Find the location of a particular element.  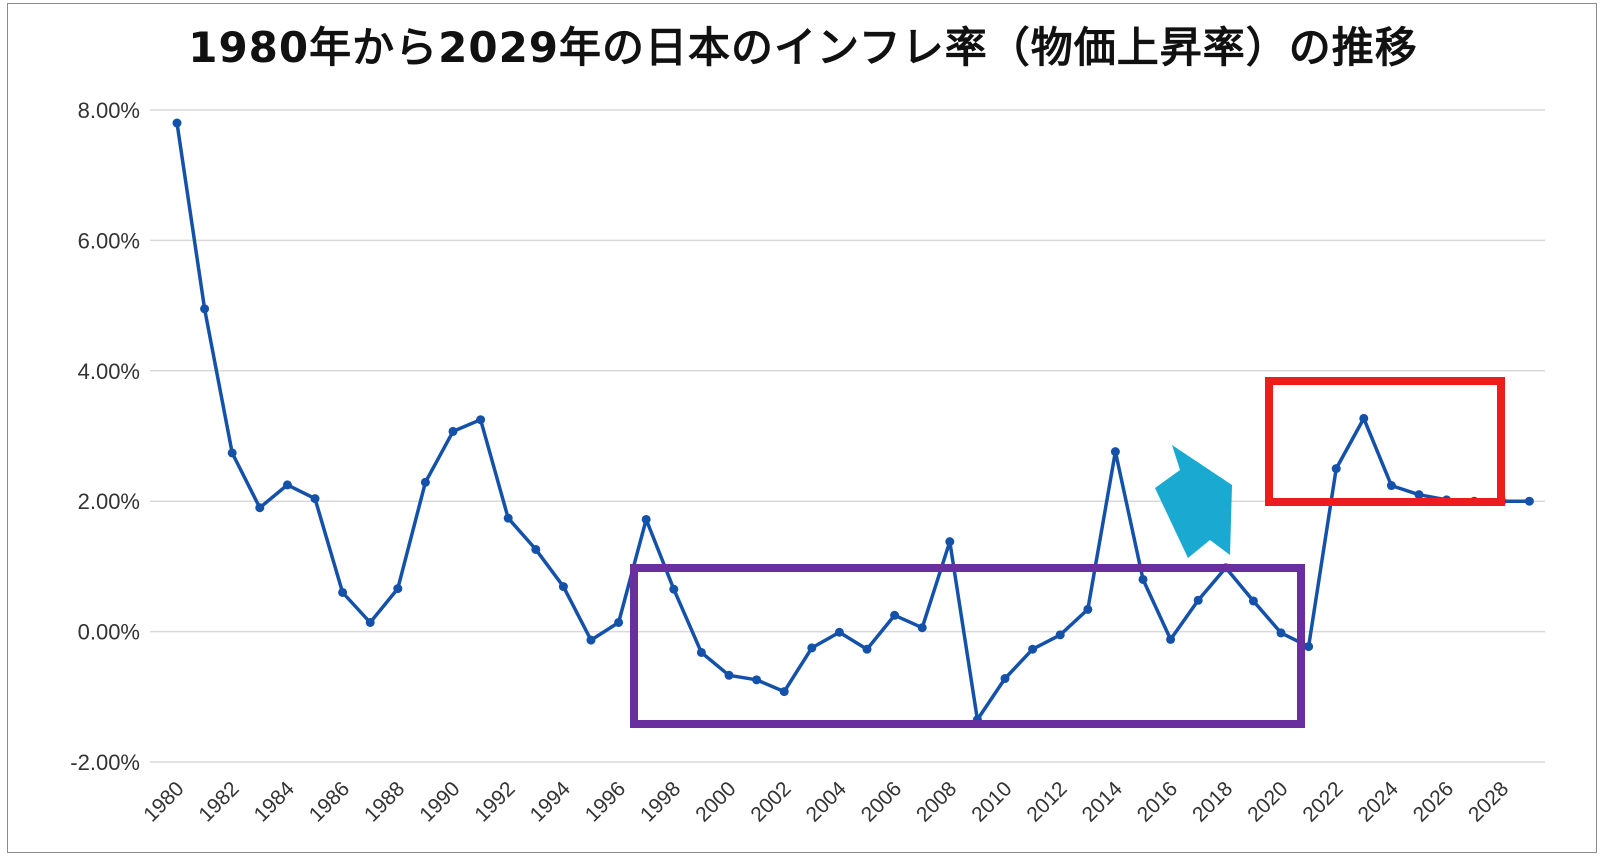

x-tick-label: 1994 is located at coordinates (551, 802).